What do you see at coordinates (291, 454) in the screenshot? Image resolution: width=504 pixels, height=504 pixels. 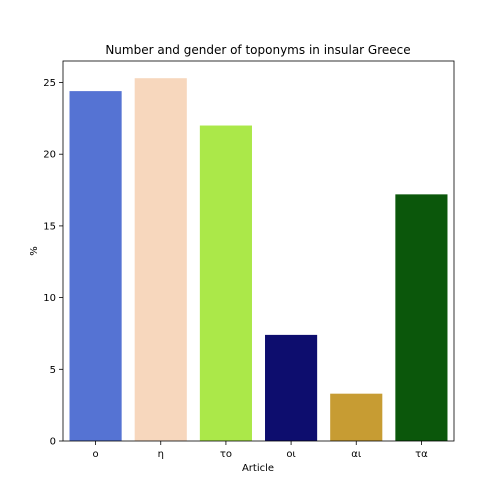 I see `x-tick-label: οι` at bounding box center [291, 454].